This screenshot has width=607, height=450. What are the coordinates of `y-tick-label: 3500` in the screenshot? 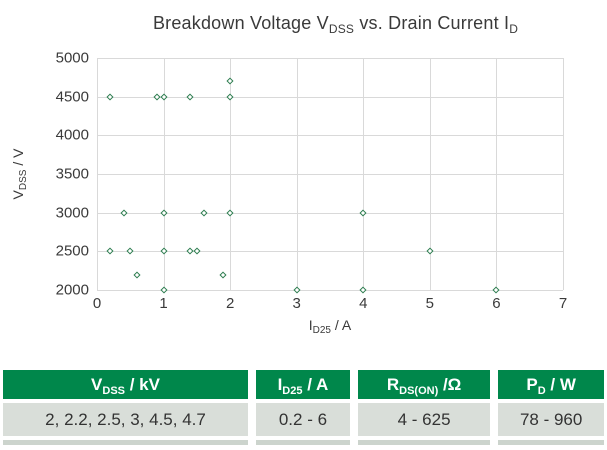 It's located at (72, 174).